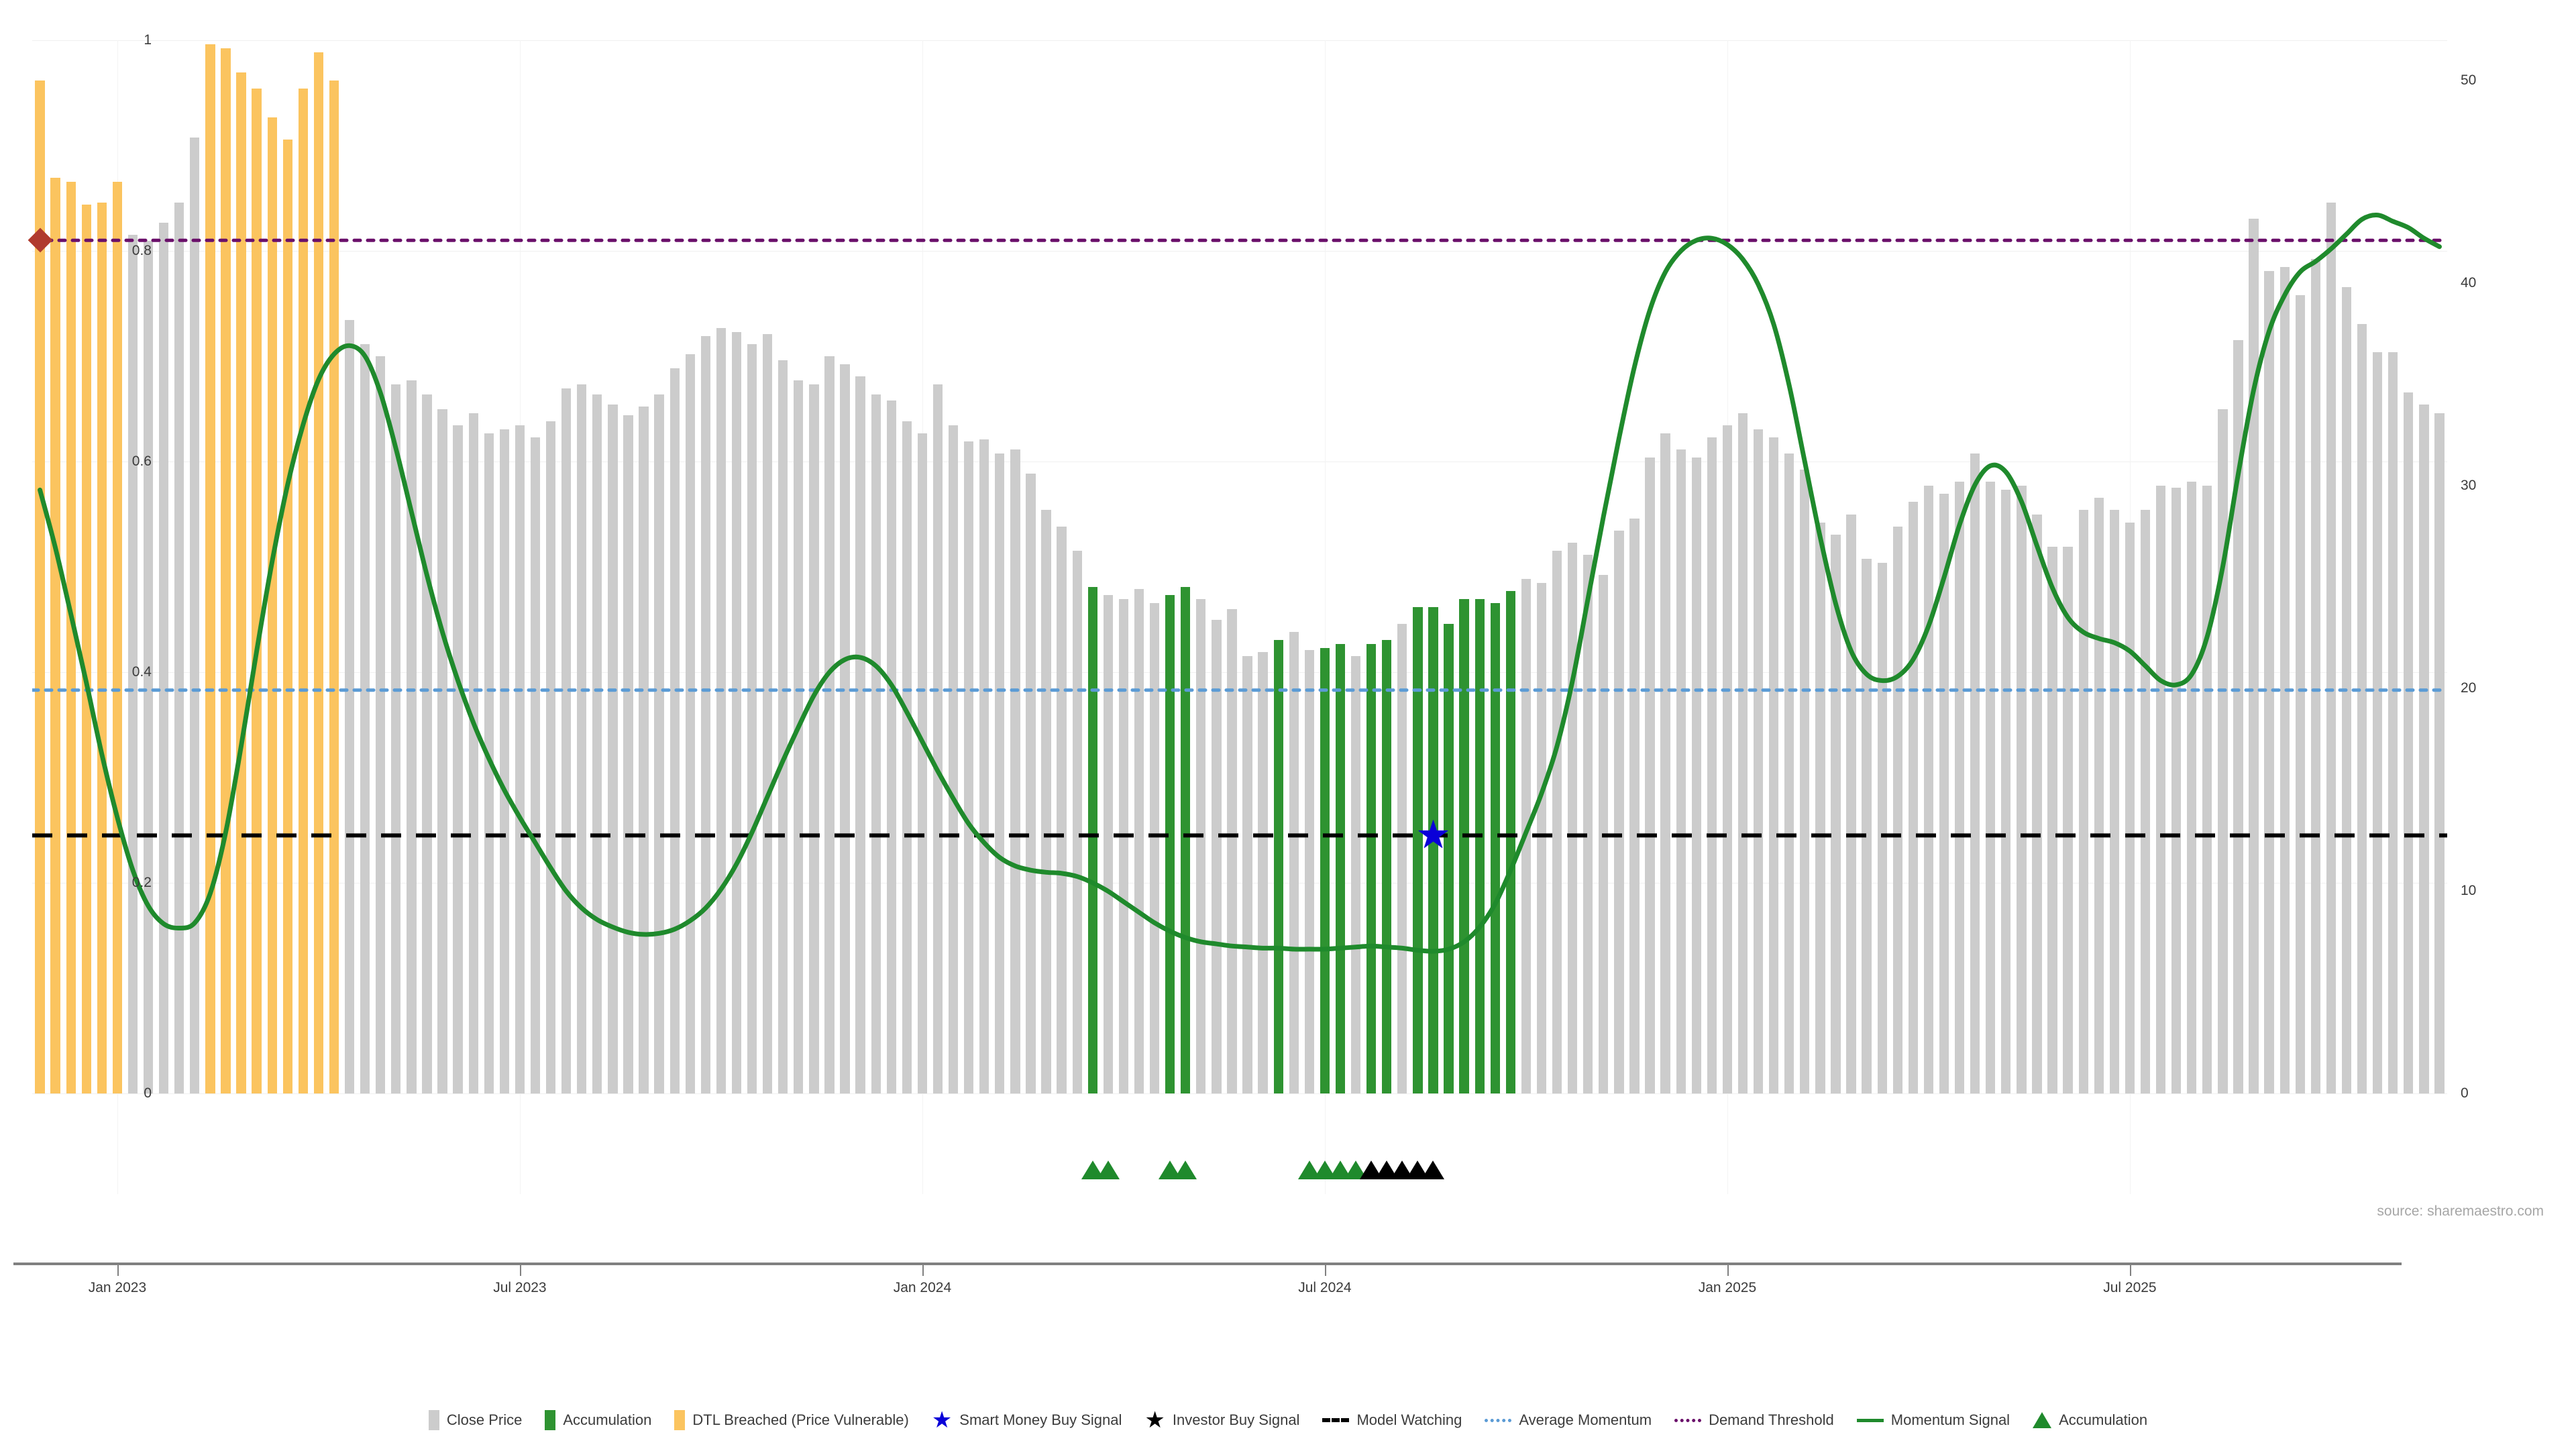 Image resolution: width=2576 pixels, height=1449 pixels. Describe the element at coordinates (2469, 80) in the screenshot. I see `y-axis-right-tick-label: 50` at that location.